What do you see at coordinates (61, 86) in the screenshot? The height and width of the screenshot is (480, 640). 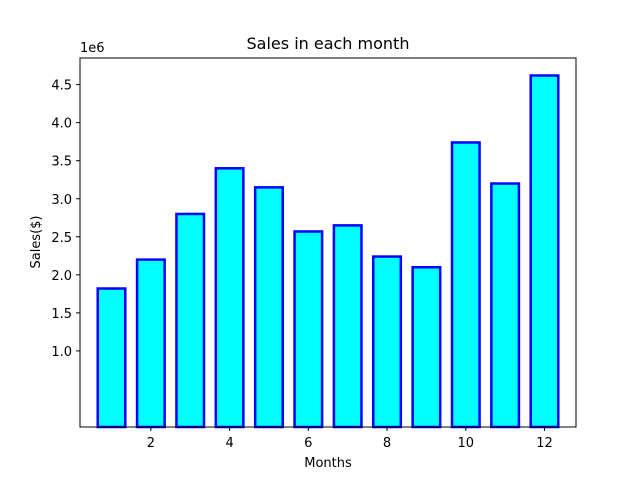 I see `y-tick-label: 4.5` at bounding box center [61, 86].